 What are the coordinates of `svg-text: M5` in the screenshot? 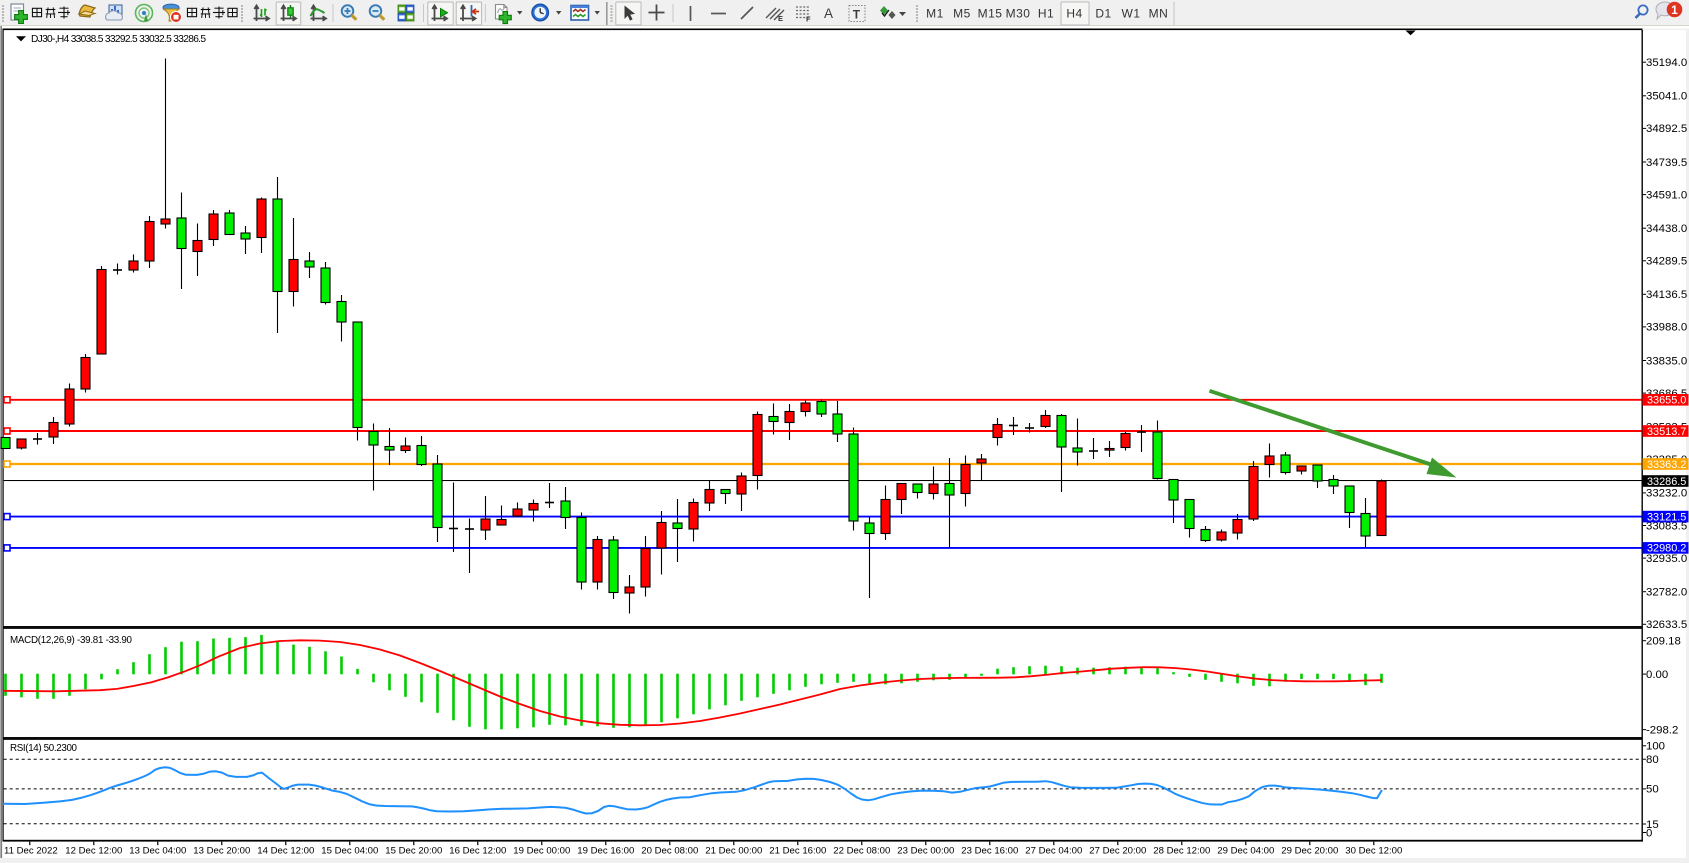 It's located at (962, 14).